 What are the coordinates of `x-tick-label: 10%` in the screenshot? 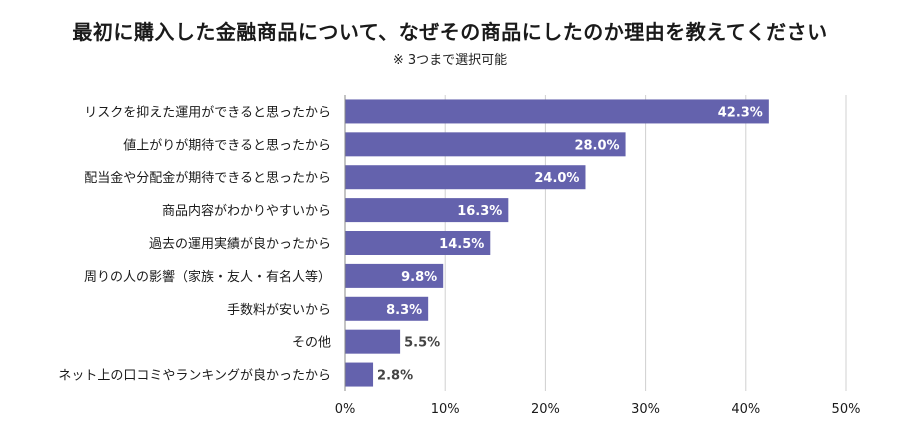 It's located at (445, 409).